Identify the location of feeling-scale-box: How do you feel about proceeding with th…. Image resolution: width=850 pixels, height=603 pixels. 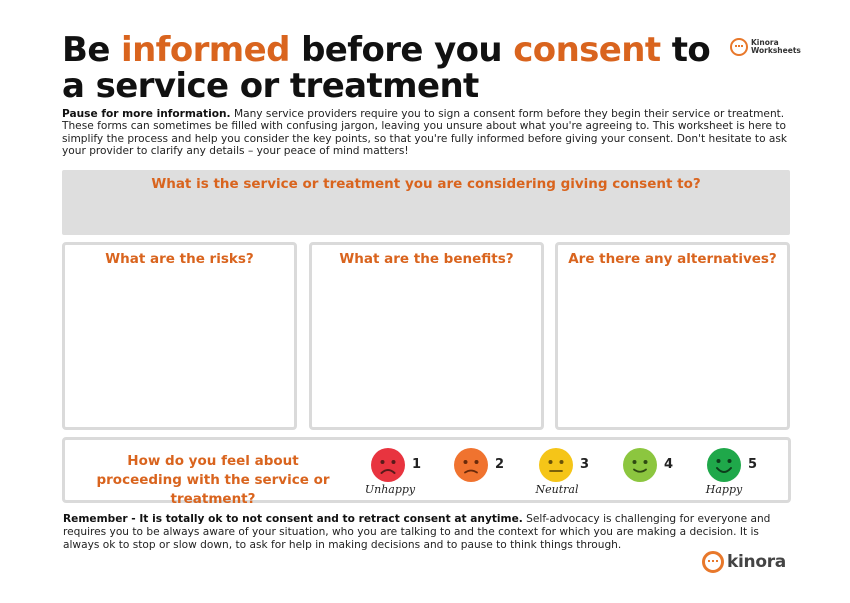
(426, 472).